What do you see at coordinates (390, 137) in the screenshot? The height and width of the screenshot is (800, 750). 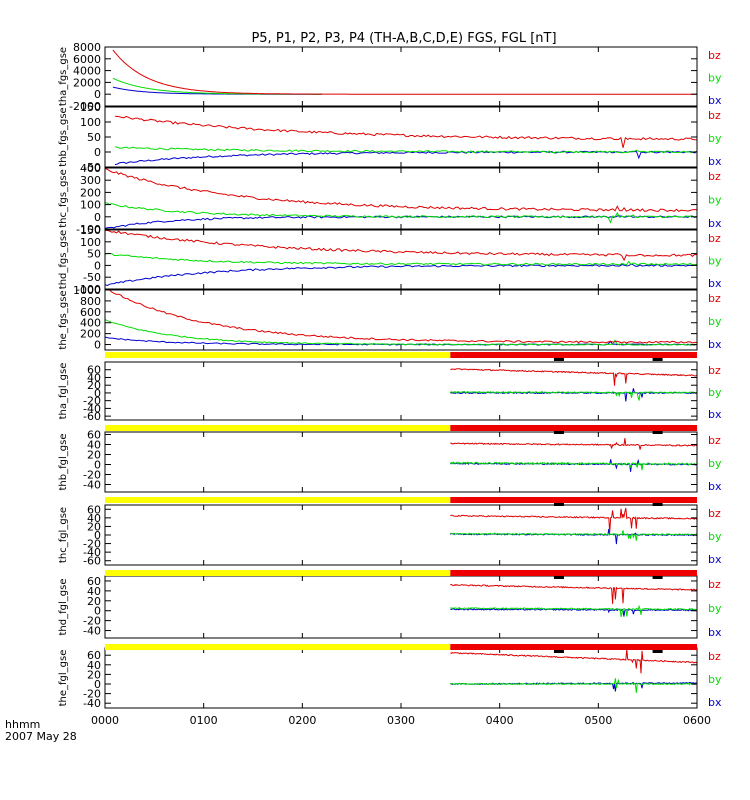 I see `panel-thb_fgs_gse: 150 100 50 0 -50 thb_fgs_gse bz by bx` at bounding box center [390, 137].